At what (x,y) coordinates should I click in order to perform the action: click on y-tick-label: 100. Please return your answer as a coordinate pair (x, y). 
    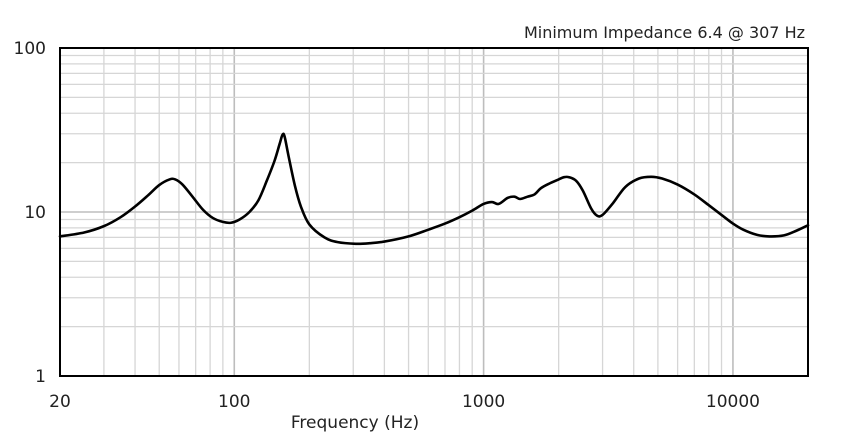
    Looking at the image, I should click on (30, 49).